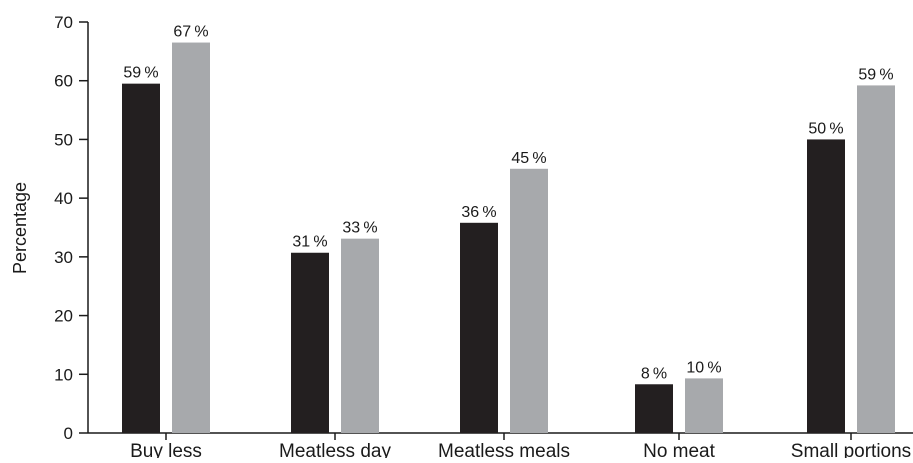 This screenshot has width=913, height=463. Describe the element at coordinates (825, 128) in the screenshot. I see `bar-value-label: 50 %` at that location.